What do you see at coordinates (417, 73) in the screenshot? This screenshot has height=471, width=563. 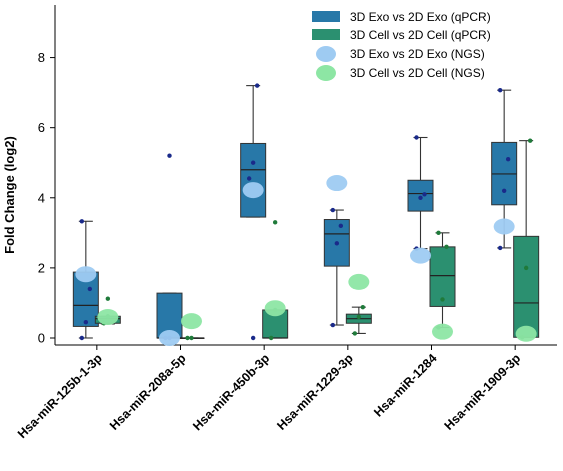 I see `legend-label-cell-ngs: 3D Cell vs 2D Cell (NGS)` at bounding box center [417, 73].